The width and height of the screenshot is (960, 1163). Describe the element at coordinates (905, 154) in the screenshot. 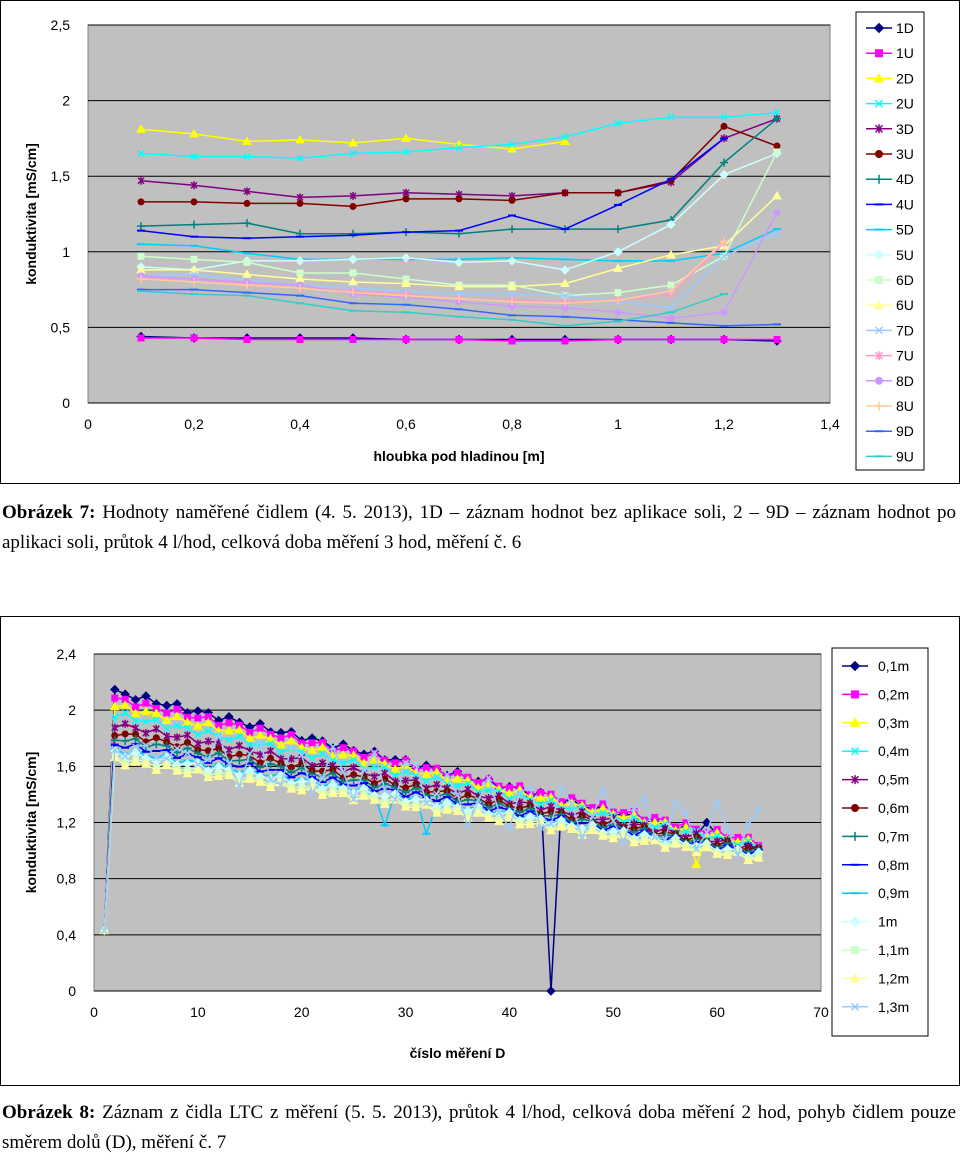

I see `legend-label: 3U` at that location.